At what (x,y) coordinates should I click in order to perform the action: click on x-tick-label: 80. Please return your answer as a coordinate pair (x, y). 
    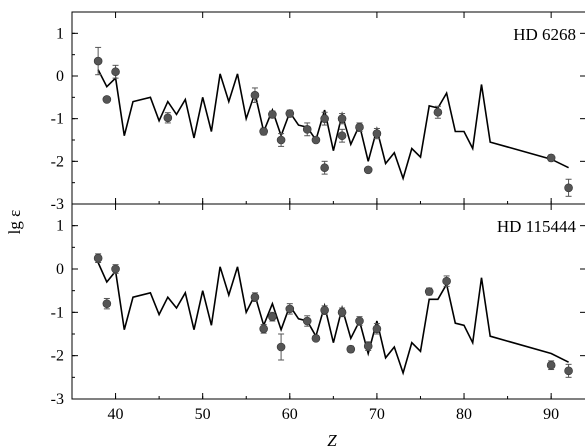
    Looking at the image, I should click on (464, 414).